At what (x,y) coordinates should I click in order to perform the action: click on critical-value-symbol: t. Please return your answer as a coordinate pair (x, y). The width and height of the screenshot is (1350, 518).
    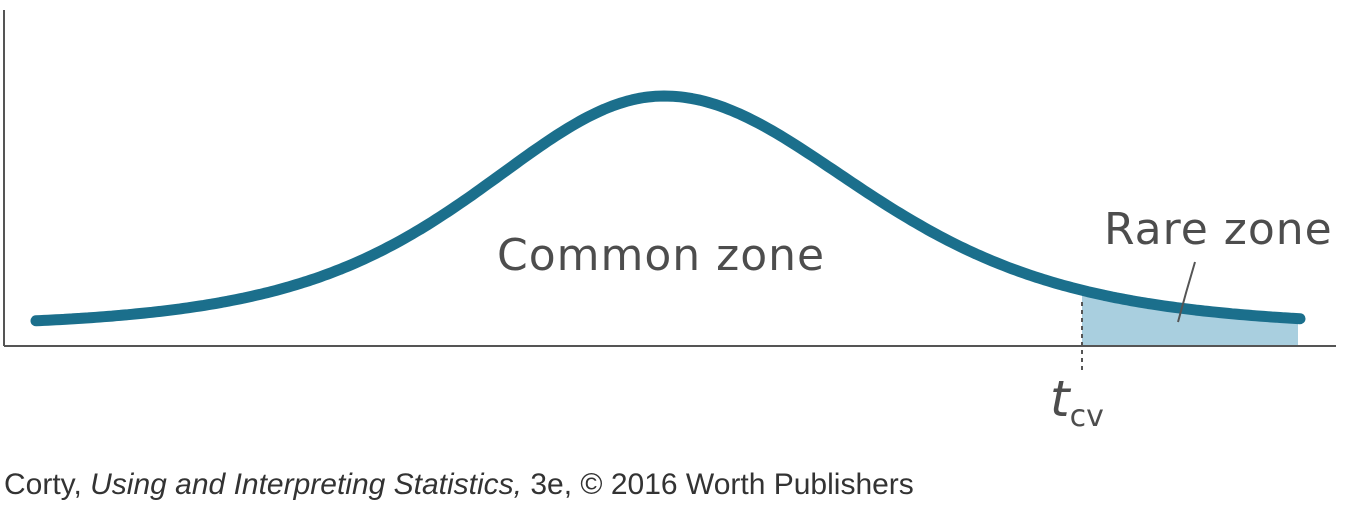
    Looking at the image, I should click on (1061, 399).